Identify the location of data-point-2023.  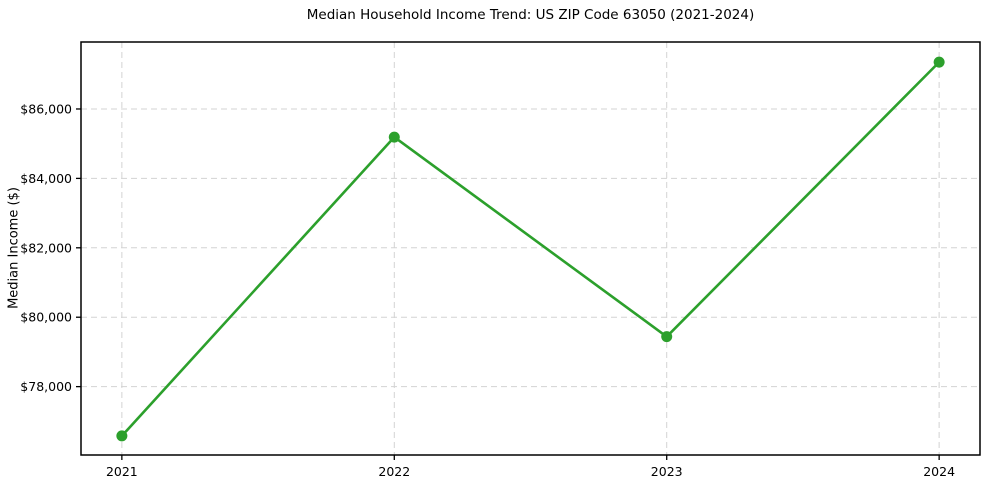
(667, 337).